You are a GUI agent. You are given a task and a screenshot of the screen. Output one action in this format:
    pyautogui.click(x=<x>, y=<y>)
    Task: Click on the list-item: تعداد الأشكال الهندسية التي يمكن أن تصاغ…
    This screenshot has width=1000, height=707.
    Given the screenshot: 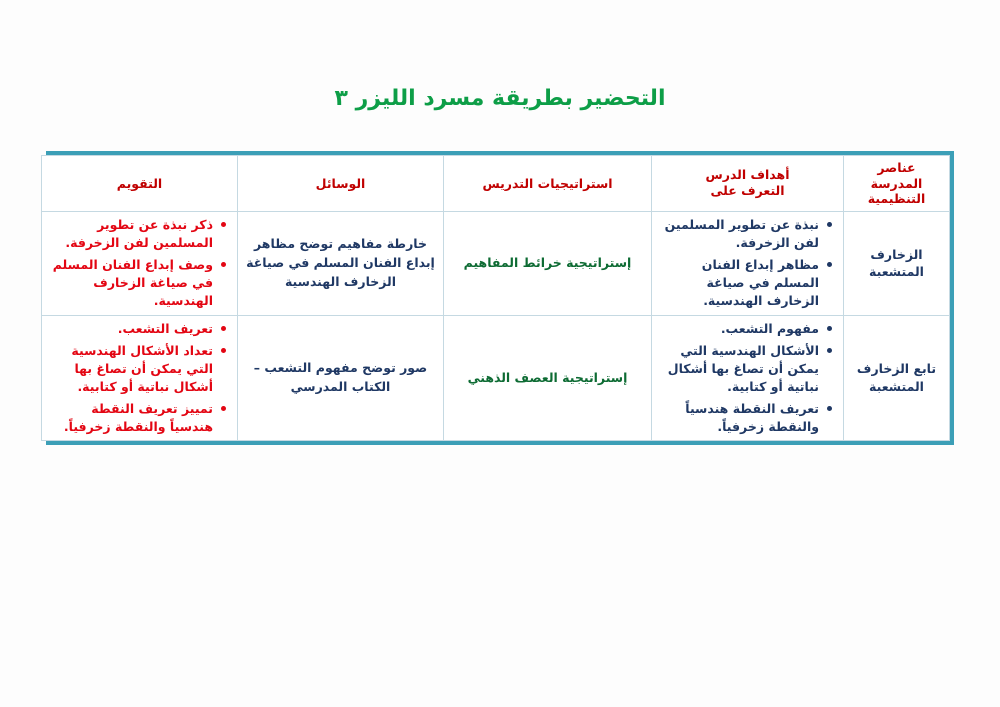 What is the action you would take?
    pyautogui.click(x=137, y=369)
    